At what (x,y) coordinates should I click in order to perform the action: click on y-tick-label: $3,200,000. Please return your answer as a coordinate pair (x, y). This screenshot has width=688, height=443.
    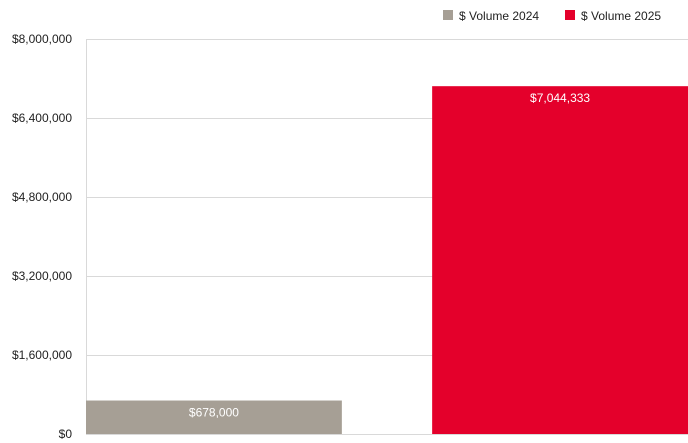
    Looking at the image, I should click on (42, 276).